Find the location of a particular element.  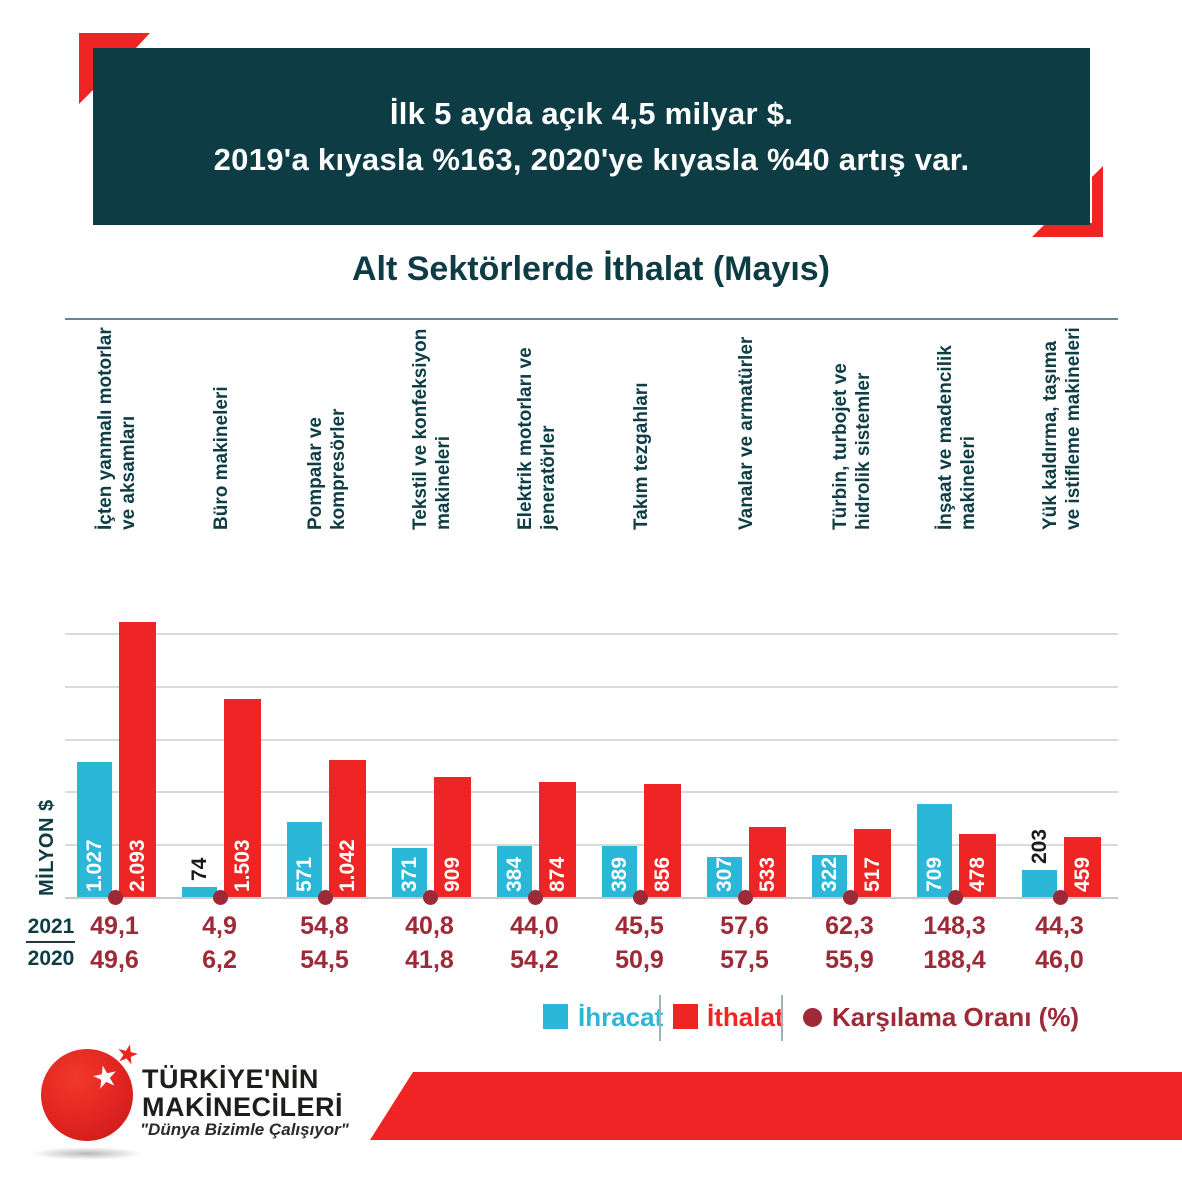

ihracat-bar-value: 322 is located at coordinates (829, 874).